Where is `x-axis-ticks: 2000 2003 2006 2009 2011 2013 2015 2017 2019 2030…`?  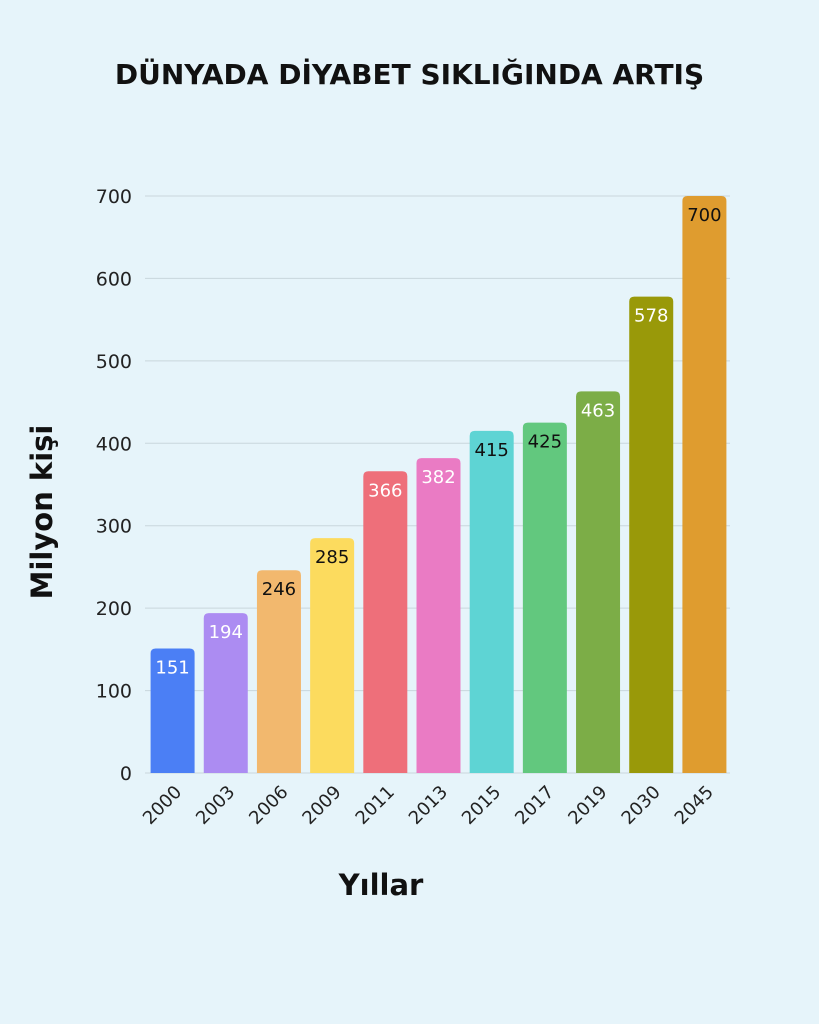 x-axis-ticks: 2000 2003 2006 2009 2011 2013 2015 2017 2019 2030… is located at coordinates (428, 805).